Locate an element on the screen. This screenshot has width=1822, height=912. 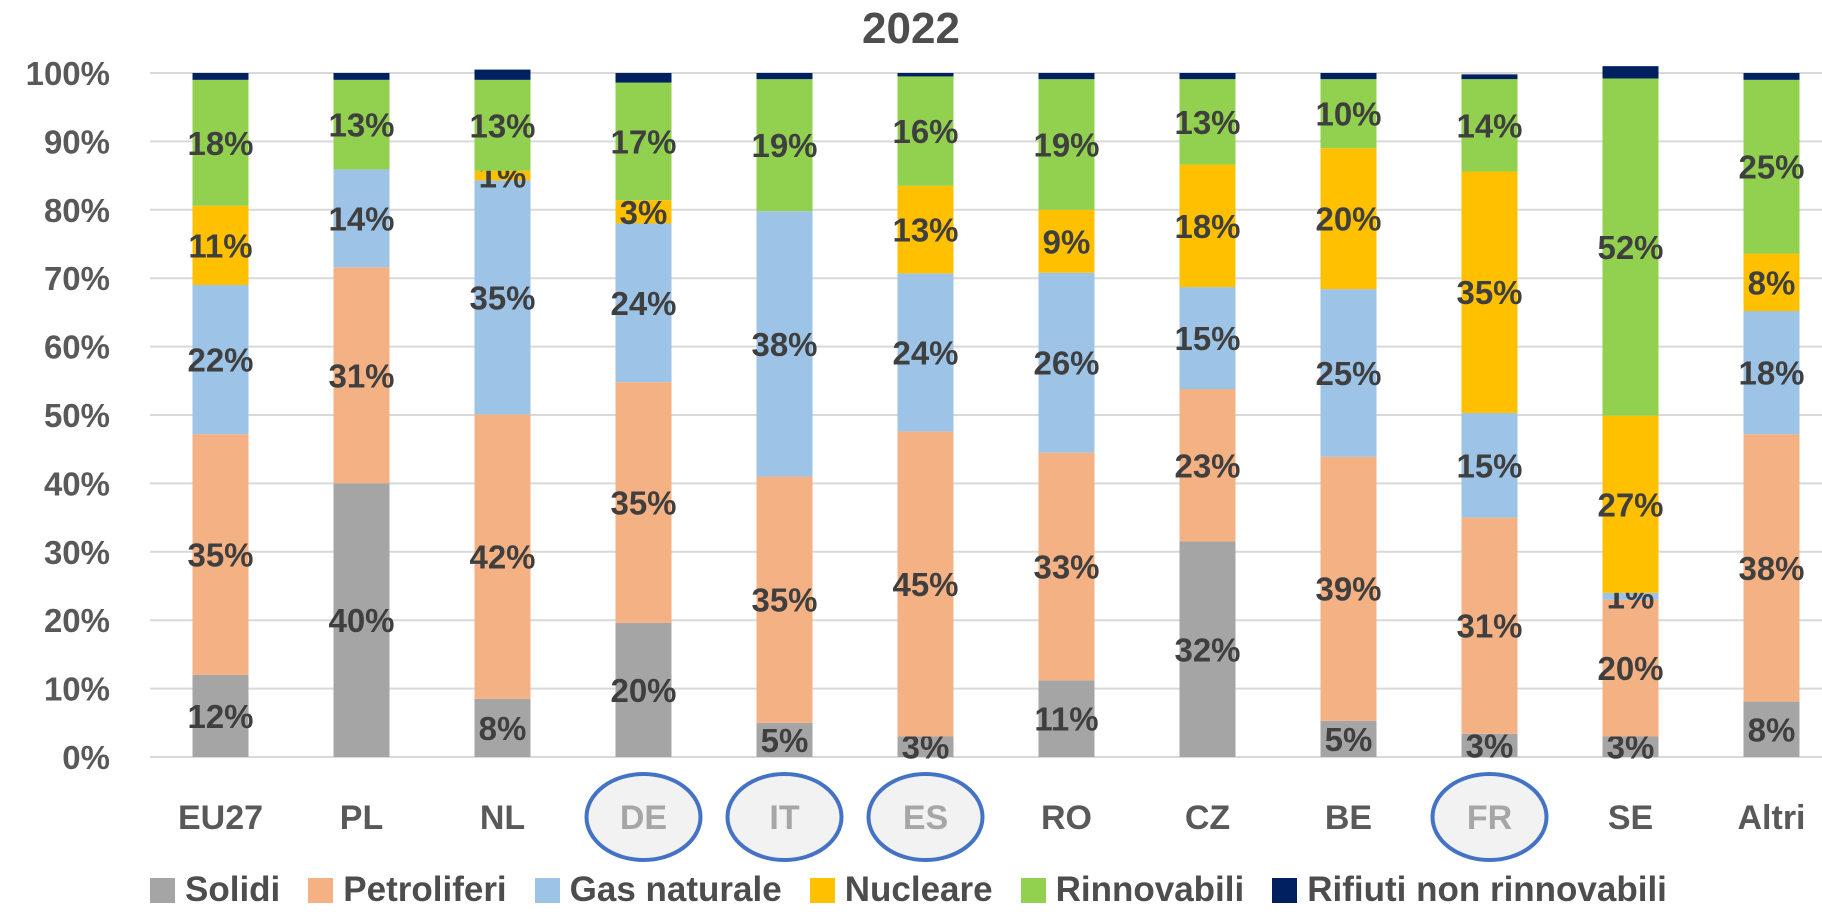
data-label: 45% is located at coordinates (925, 584).